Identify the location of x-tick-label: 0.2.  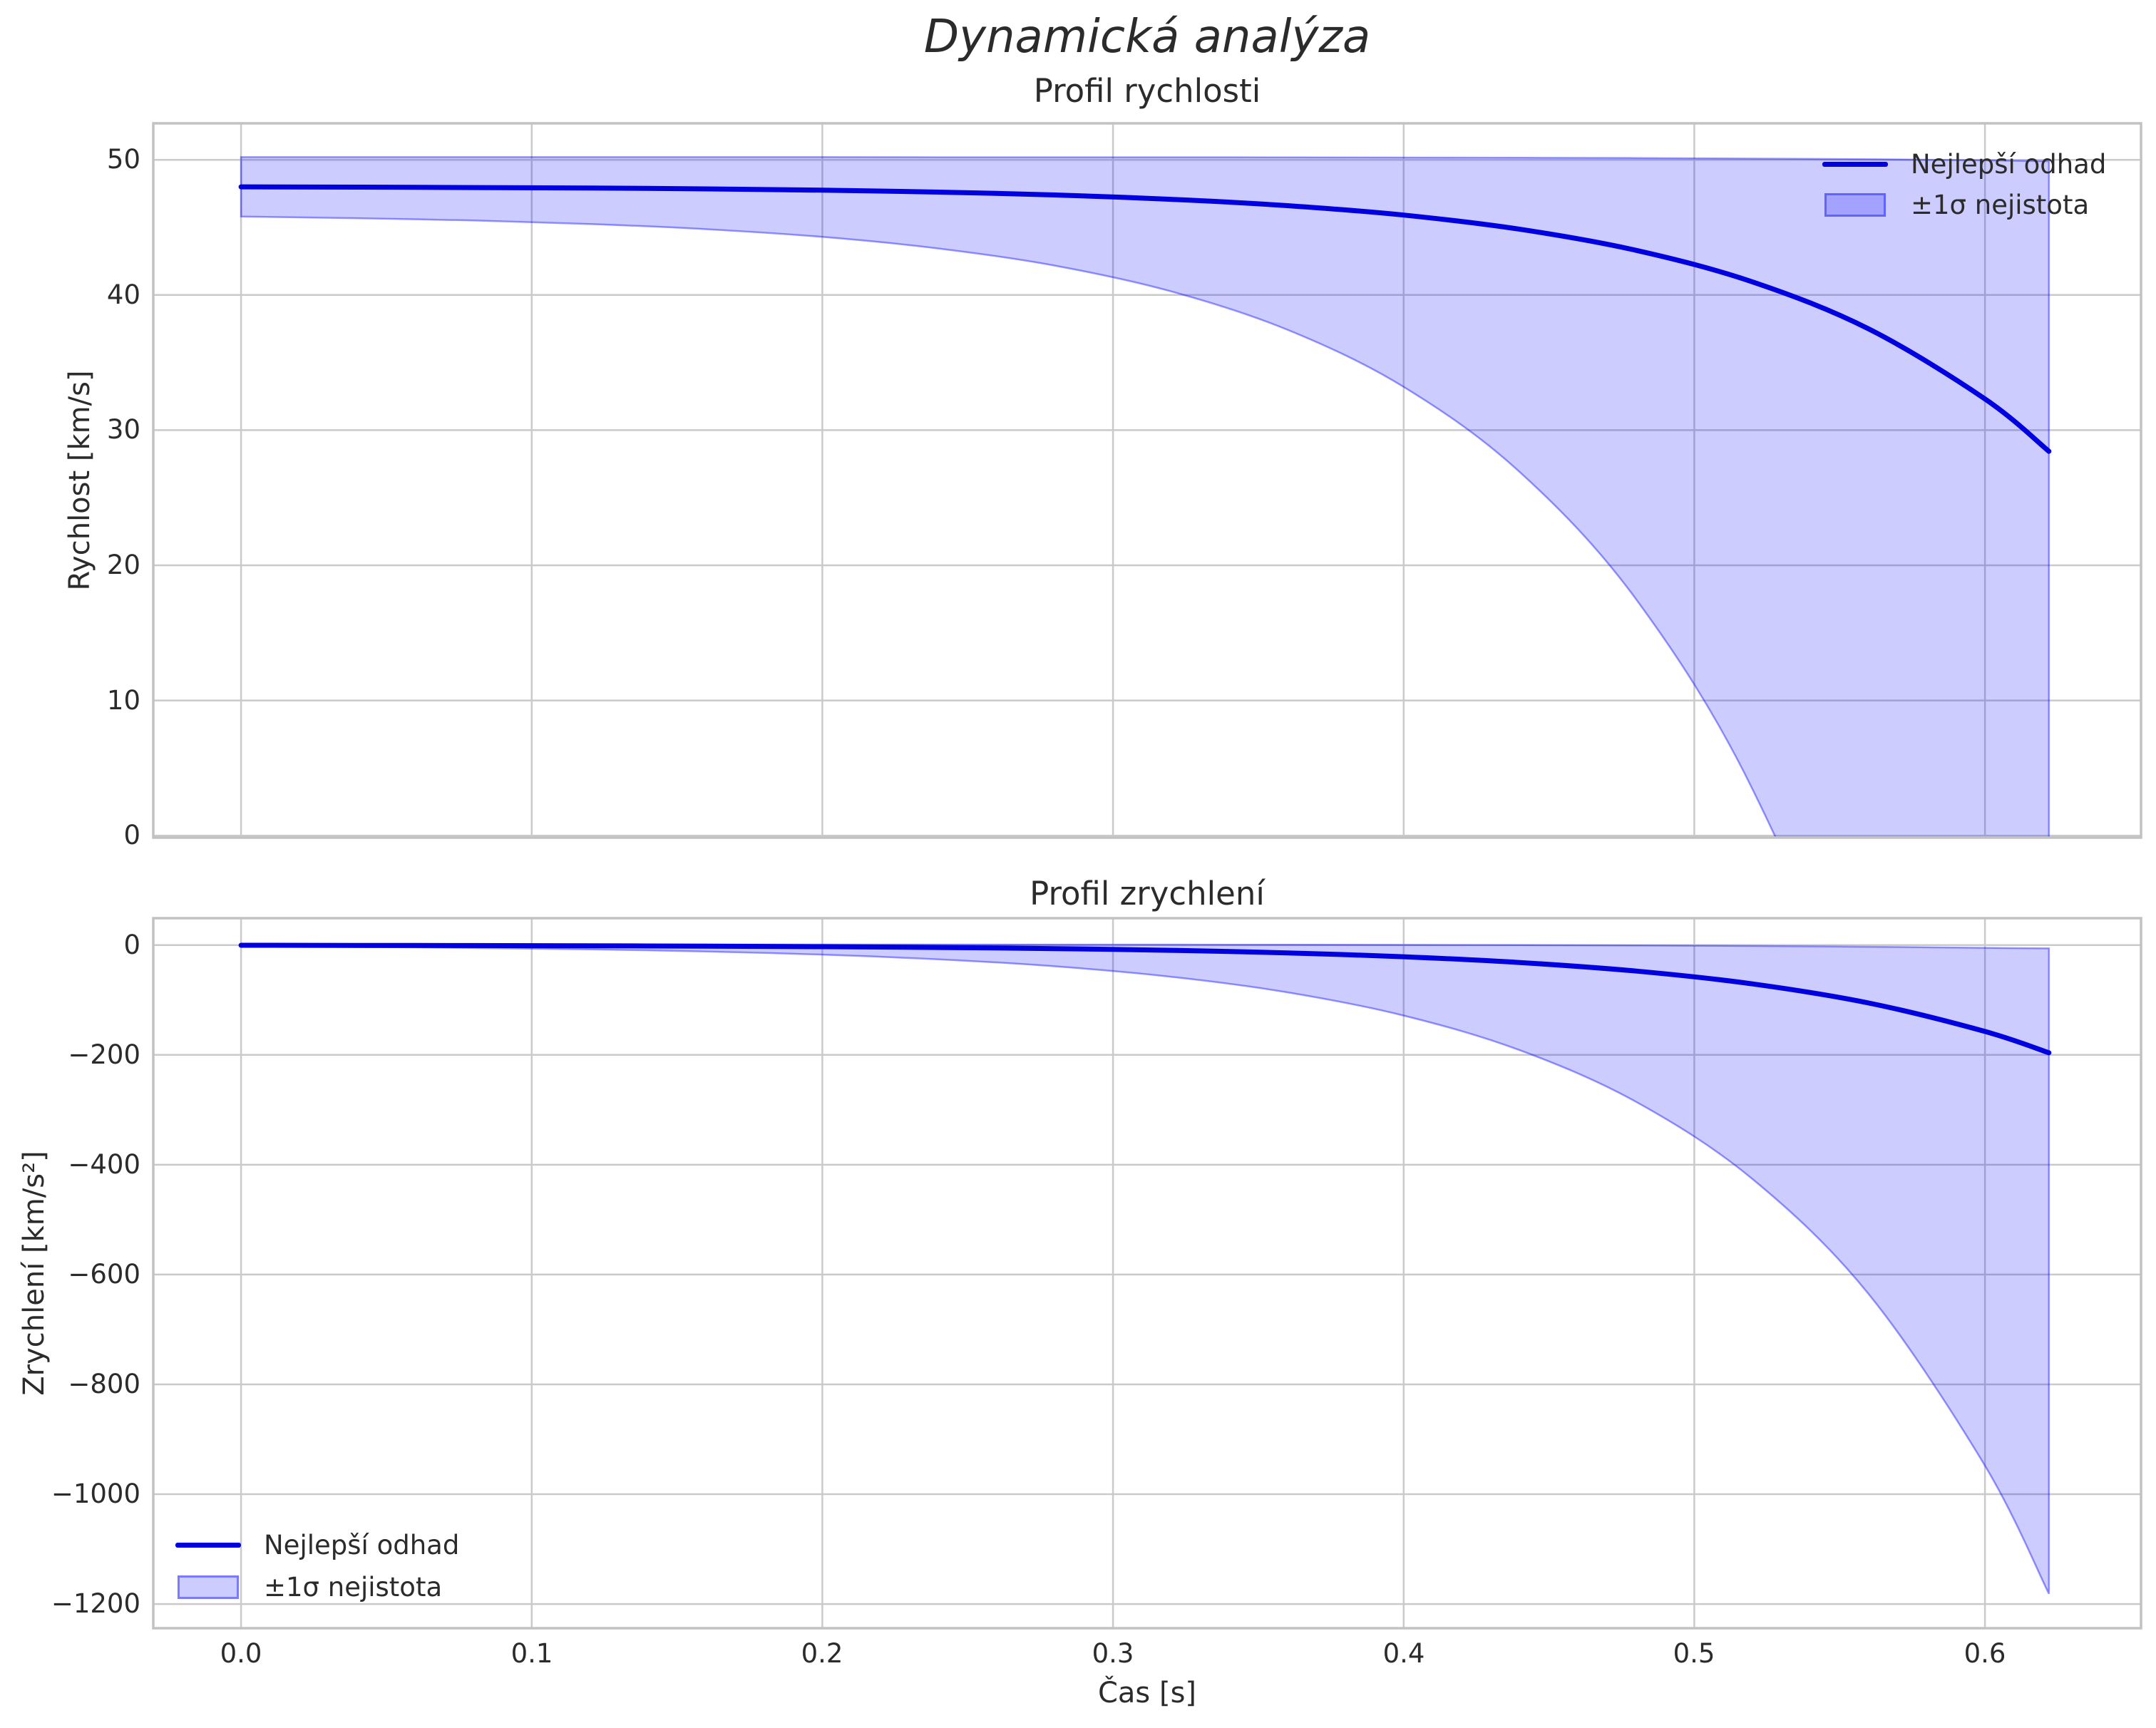
(822, 1653).